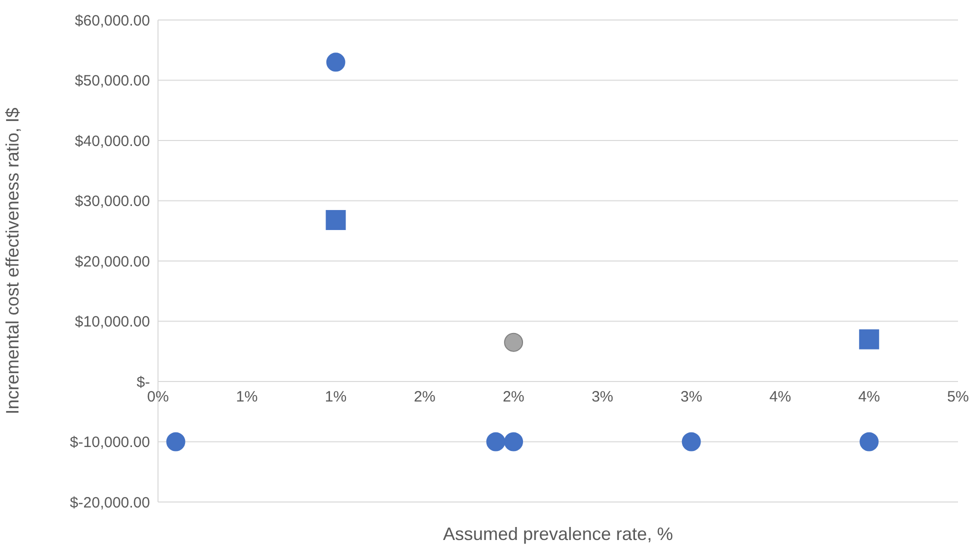 This screenshot has height=546, width=969. I want to click on x-tick-label: 5%, so click(958, 397).